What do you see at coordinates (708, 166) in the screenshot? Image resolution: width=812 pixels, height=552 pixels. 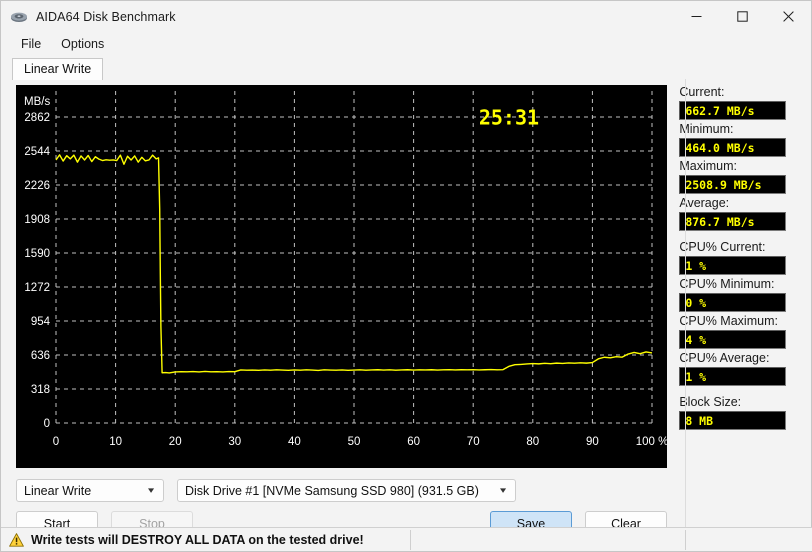 I see `stat-label: Maximum:` at bounding box center [708, 166].